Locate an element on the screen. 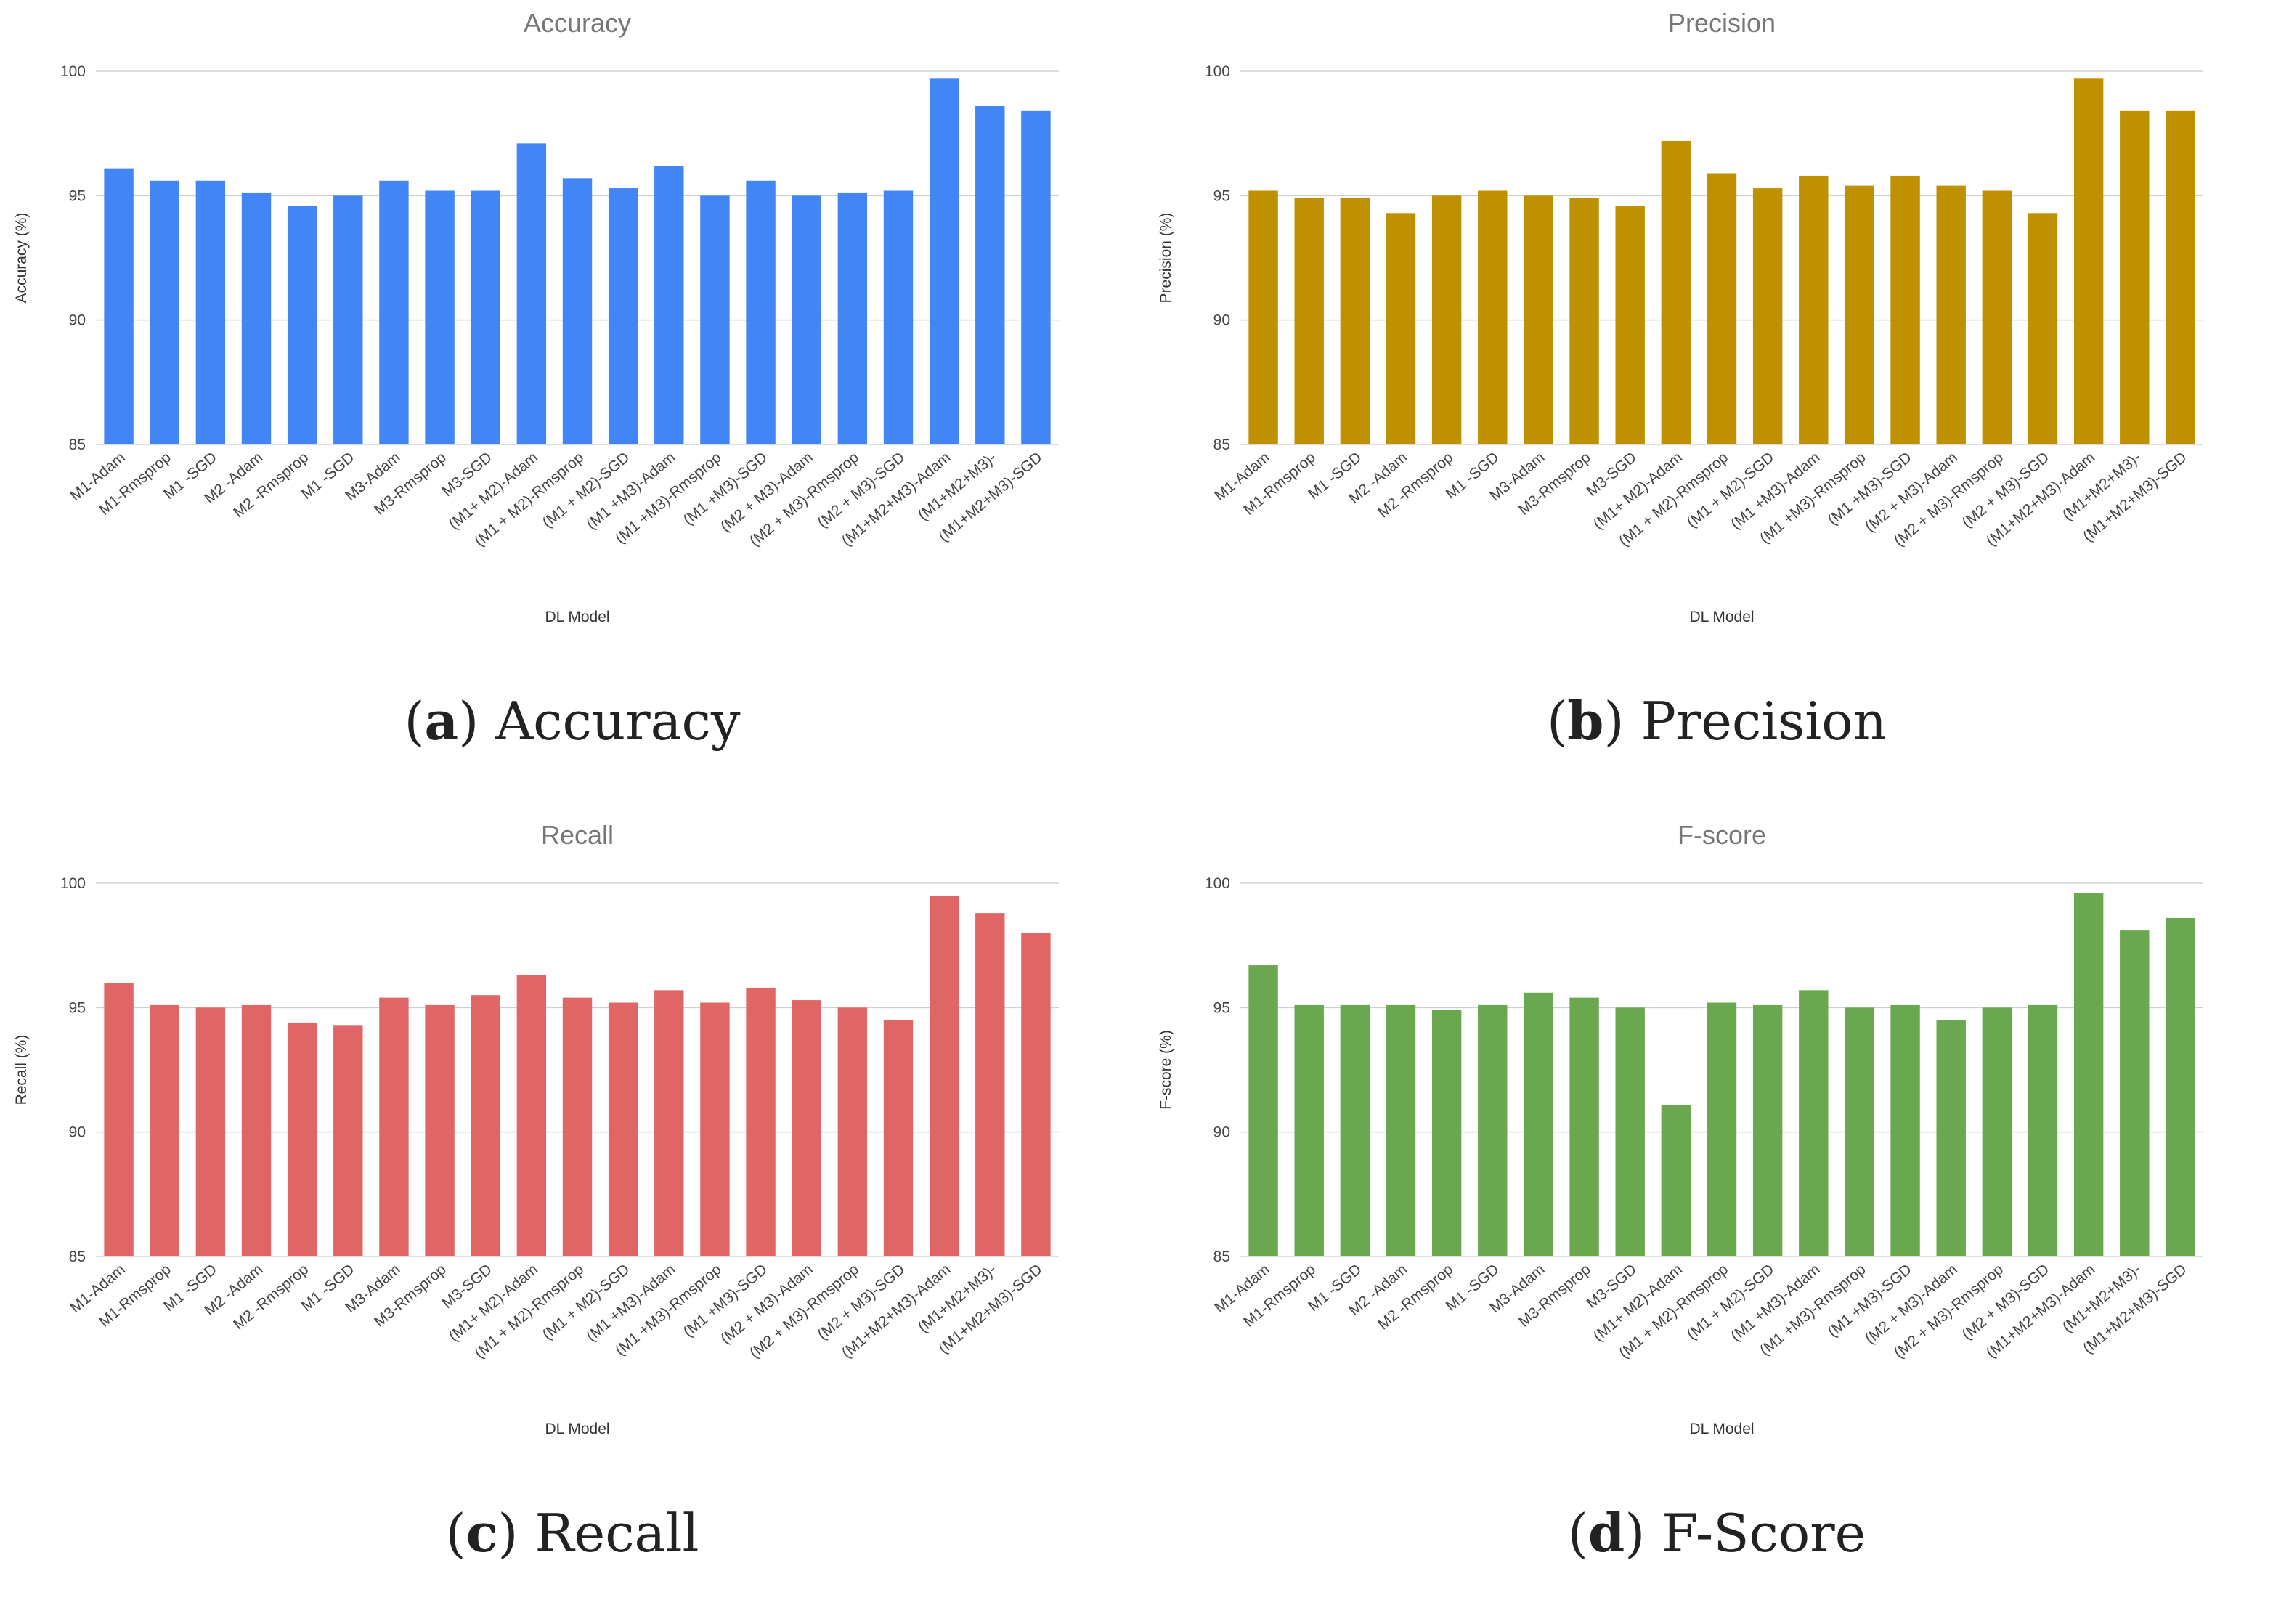  caption-letter: b is located at coordinates (1585, 721).